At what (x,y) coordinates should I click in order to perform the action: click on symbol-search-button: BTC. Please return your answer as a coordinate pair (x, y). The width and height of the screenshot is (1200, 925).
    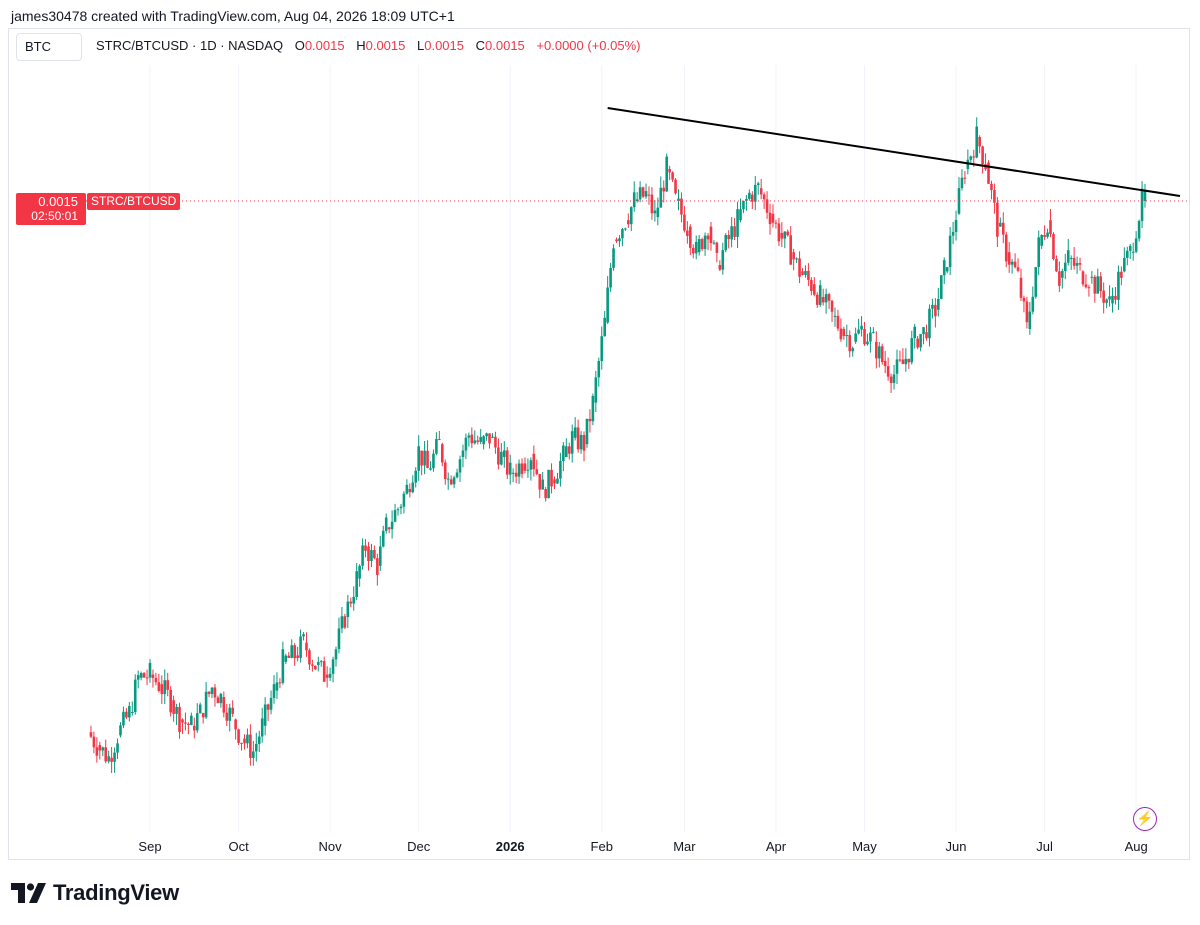
    Looking at the image, I should click on (49, 47).